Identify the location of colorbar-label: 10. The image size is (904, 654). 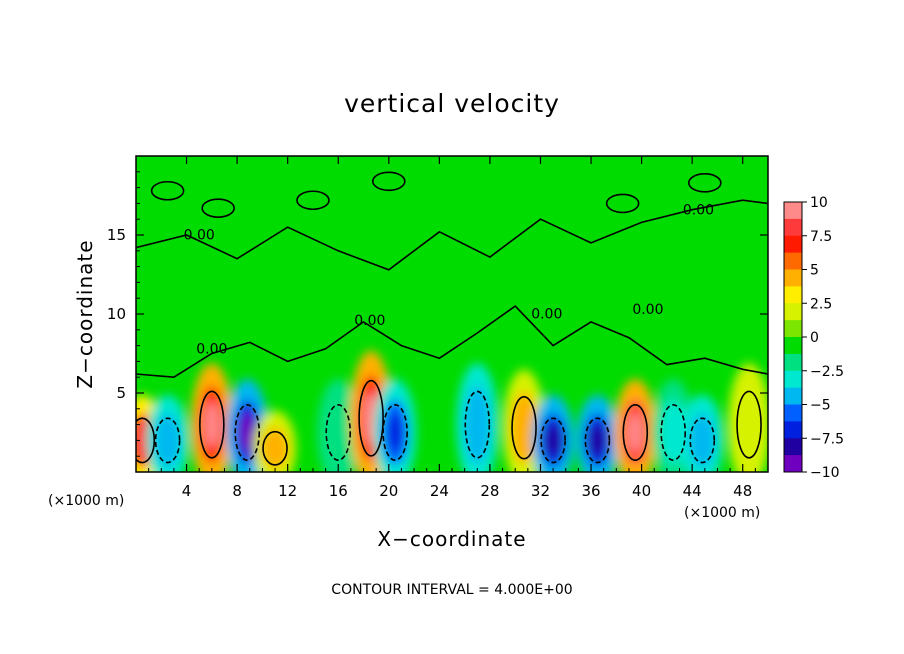
(819, 203).